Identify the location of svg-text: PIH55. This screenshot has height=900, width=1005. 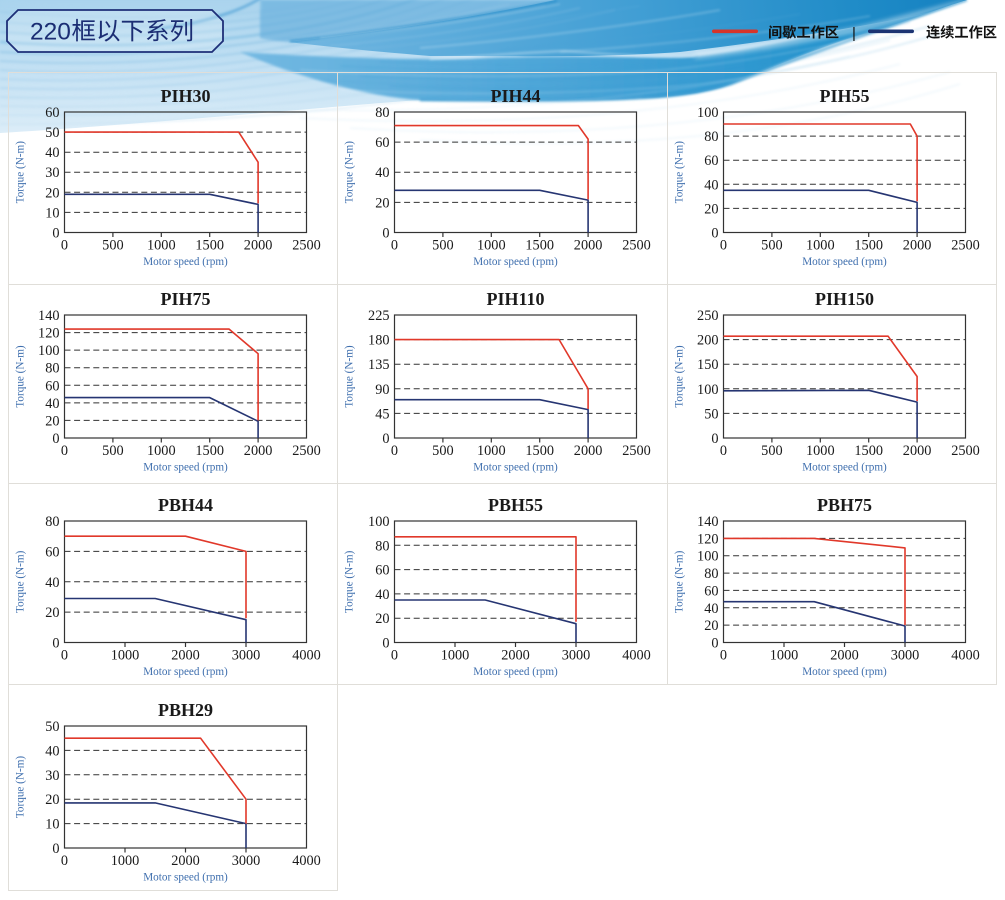
(844, 96).